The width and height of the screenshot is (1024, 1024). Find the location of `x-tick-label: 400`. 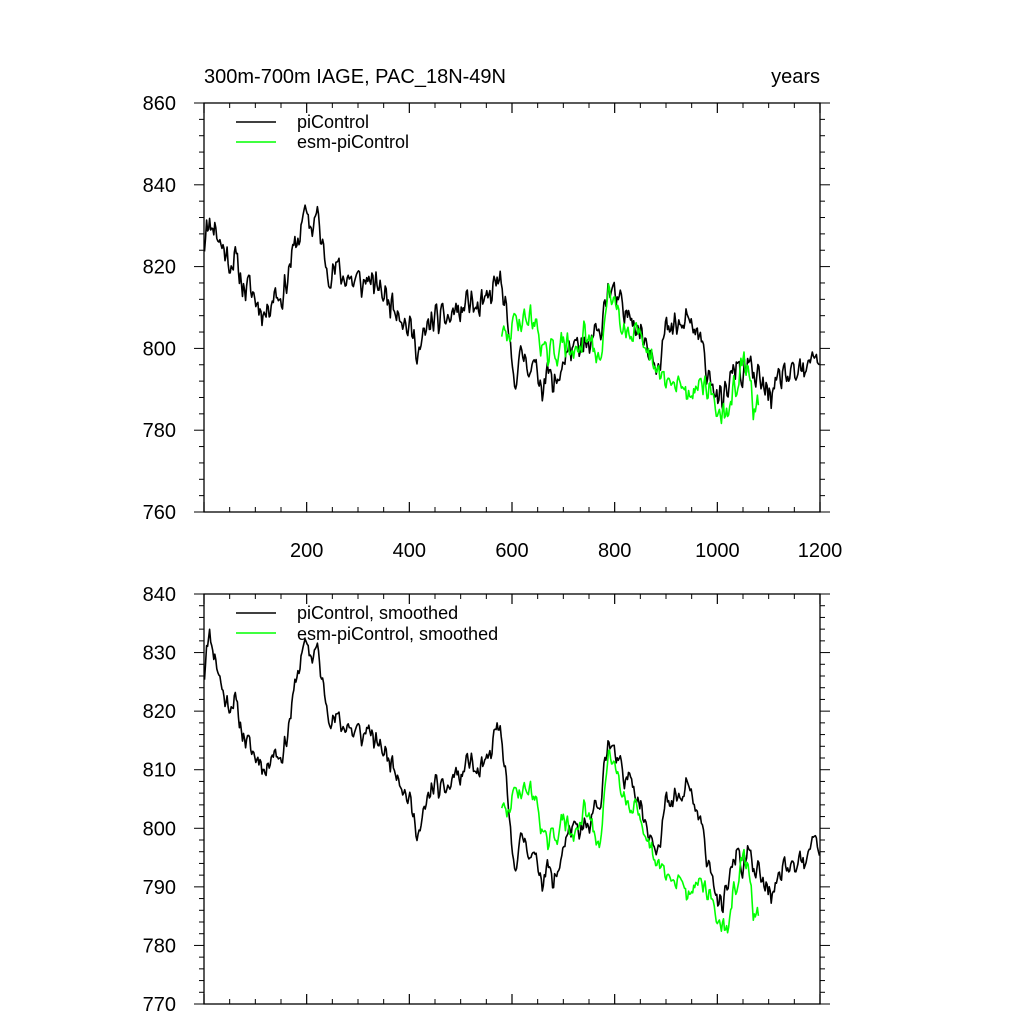

x-tick-label: 400 is located at coordinates (409, 551).